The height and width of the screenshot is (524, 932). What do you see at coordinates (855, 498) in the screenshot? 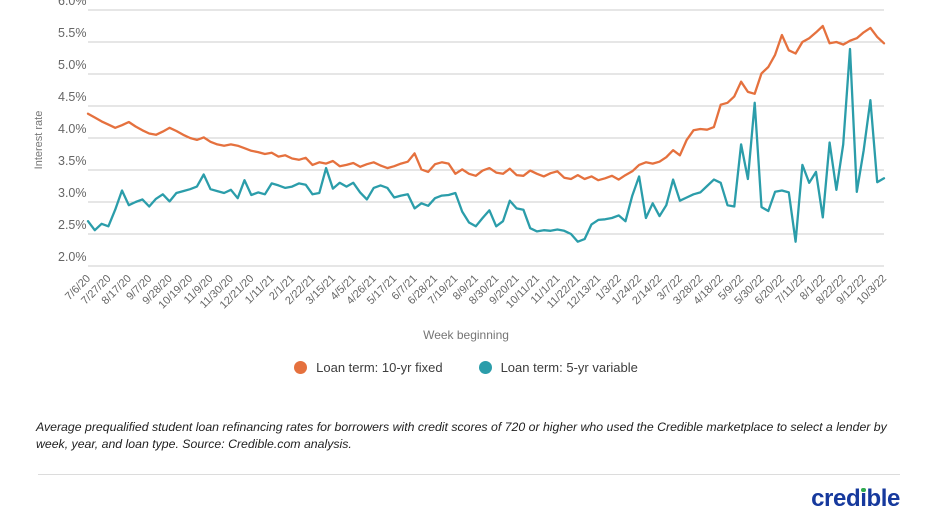
I see `credible-logo: credıble` at bounding box center [855, 498].